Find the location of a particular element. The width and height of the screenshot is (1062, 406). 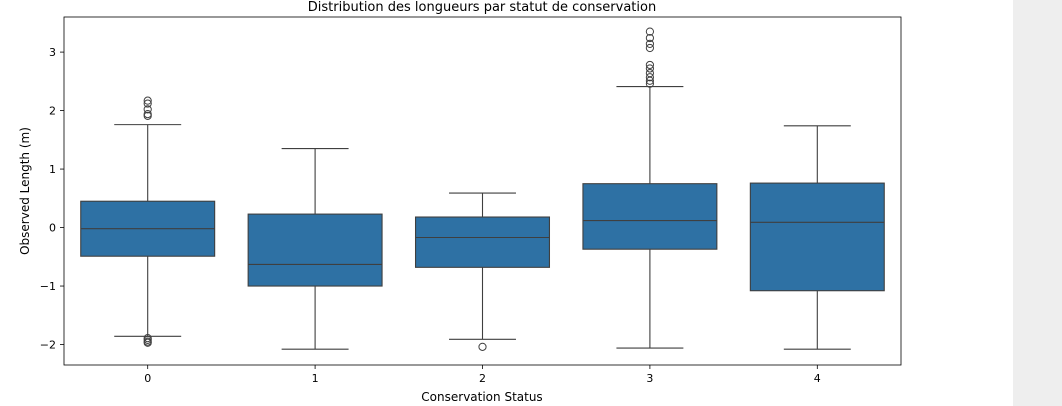

x-tick-label: 4 is located at coordinates (817, 378).